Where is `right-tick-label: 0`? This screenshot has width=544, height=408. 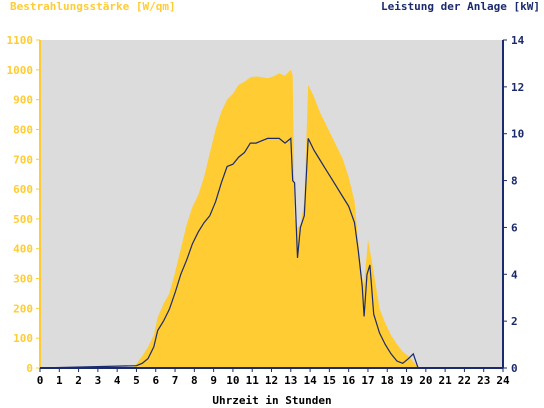
right-tick-label: 0 is located at coordinates (514, 368).